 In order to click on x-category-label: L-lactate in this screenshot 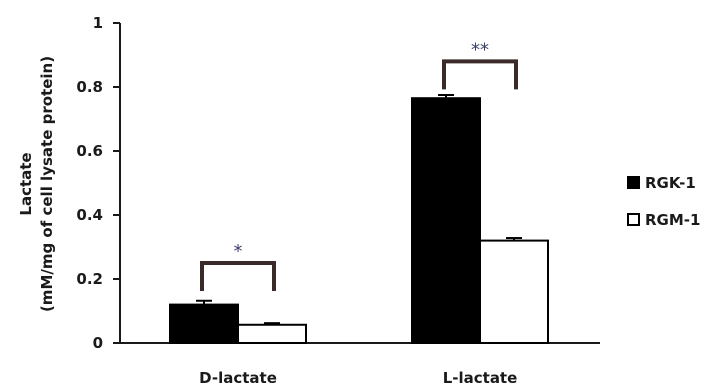, I will do `click(480, 378)`.